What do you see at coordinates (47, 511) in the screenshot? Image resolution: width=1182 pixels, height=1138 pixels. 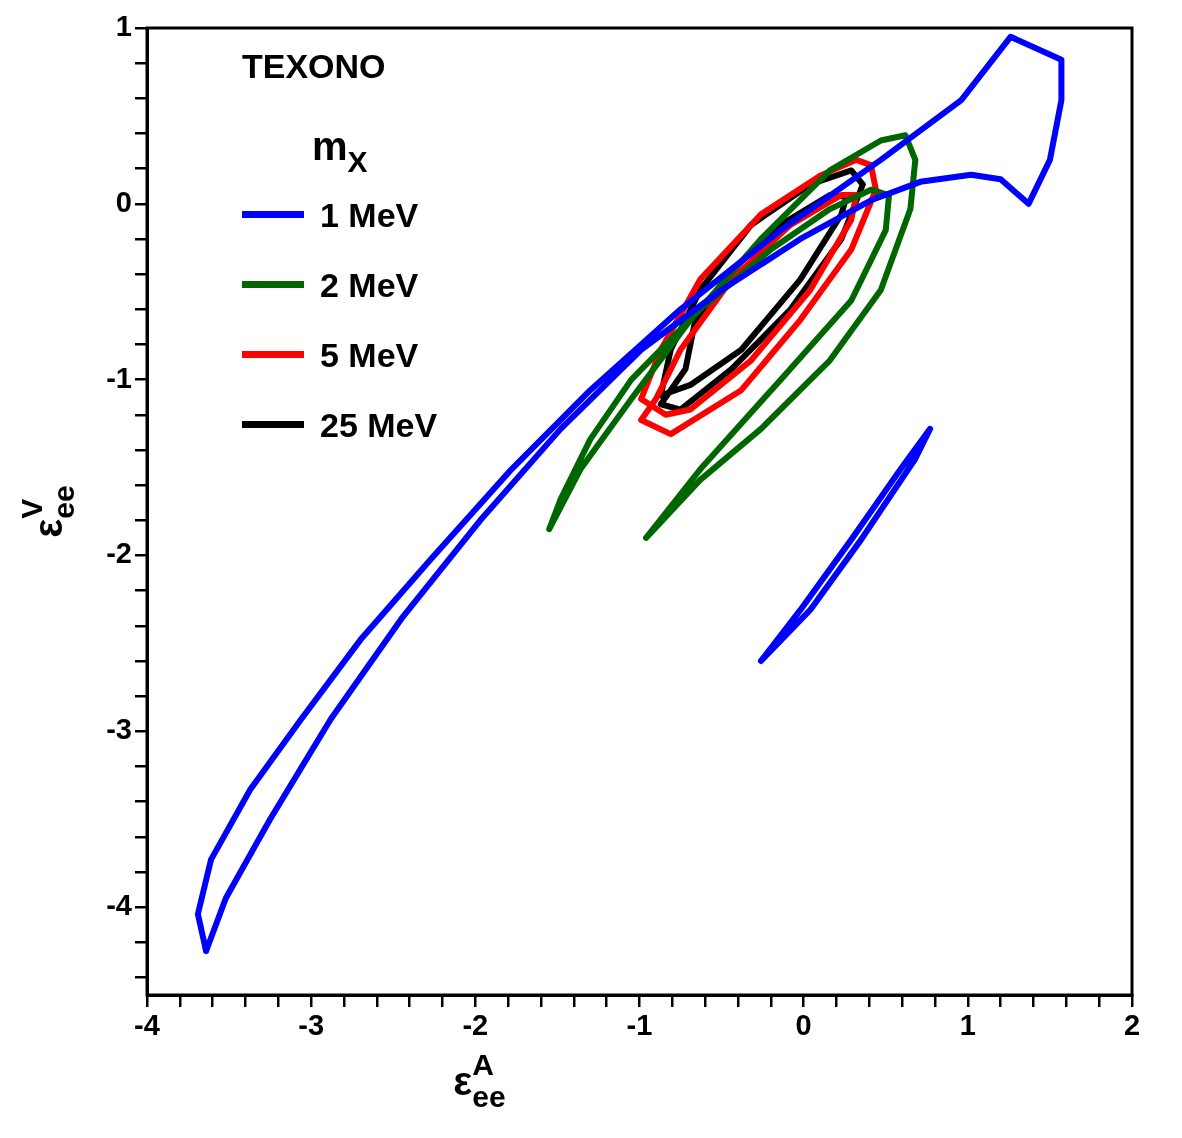 I see `y-axis-title: εeeV` at bounding box center [47, 511].